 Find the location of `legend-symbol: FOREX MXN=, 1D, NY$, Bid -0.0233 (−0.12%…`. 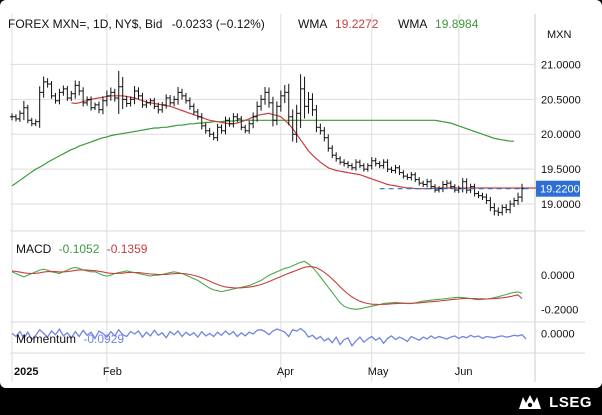

legend-symbol: FOREX MXN=, 1D, NY$, Bid -0.0233 (−0.12%… is located at coordinates (136, 24).